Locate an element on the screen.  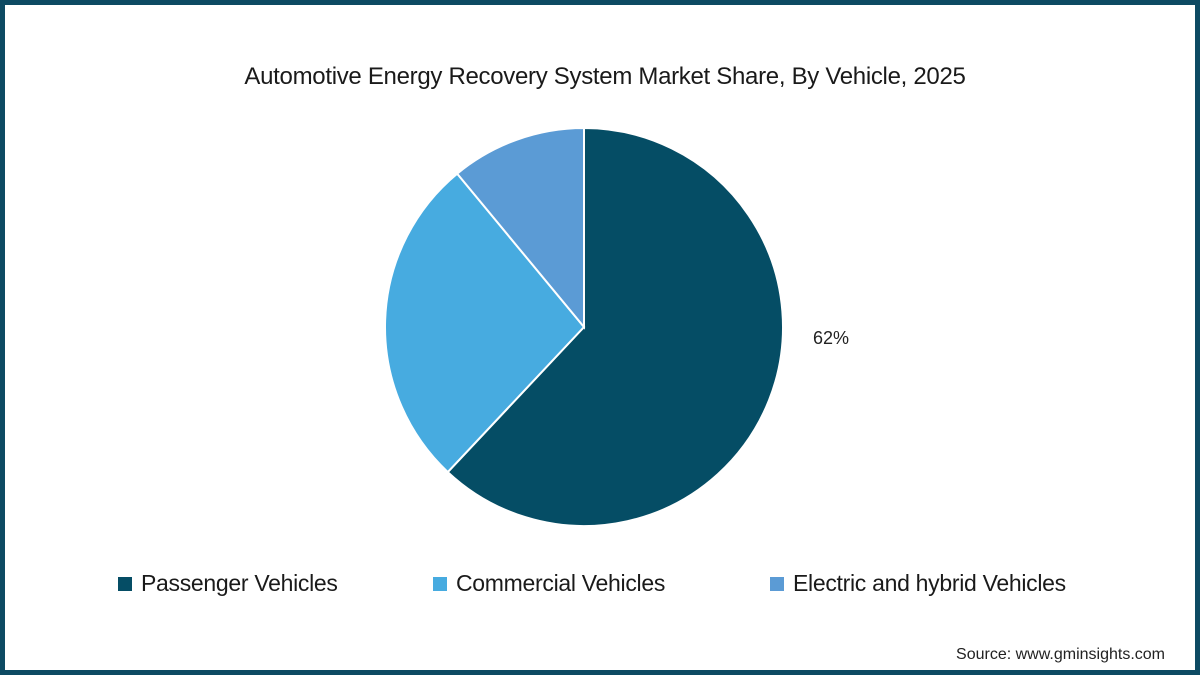
source-note: Source: www.gminsights.com is located at coordinates (1060, 654).